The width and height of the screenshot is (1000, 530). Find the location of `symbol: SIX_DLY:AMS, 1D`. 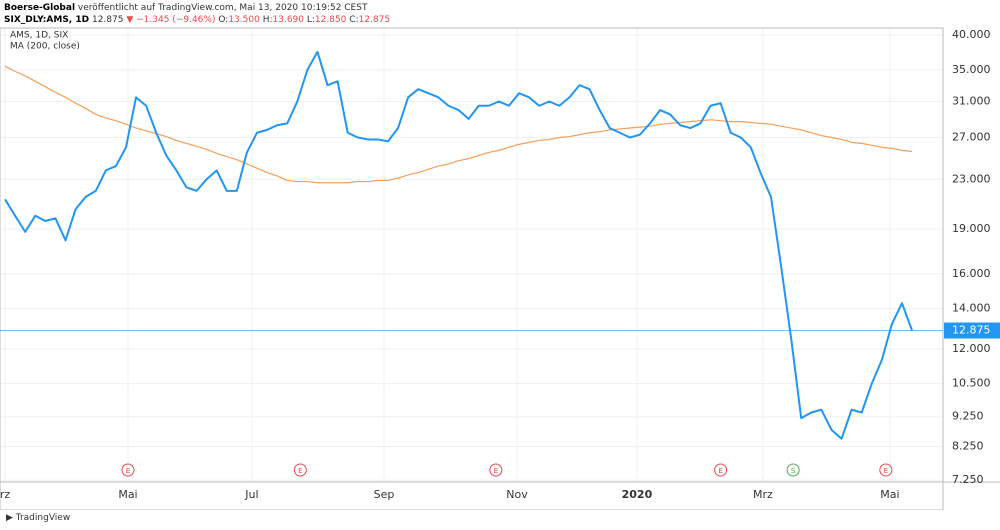

symbol: SIX_DLY:AMS, 1D is located at coordinates (47, 20).